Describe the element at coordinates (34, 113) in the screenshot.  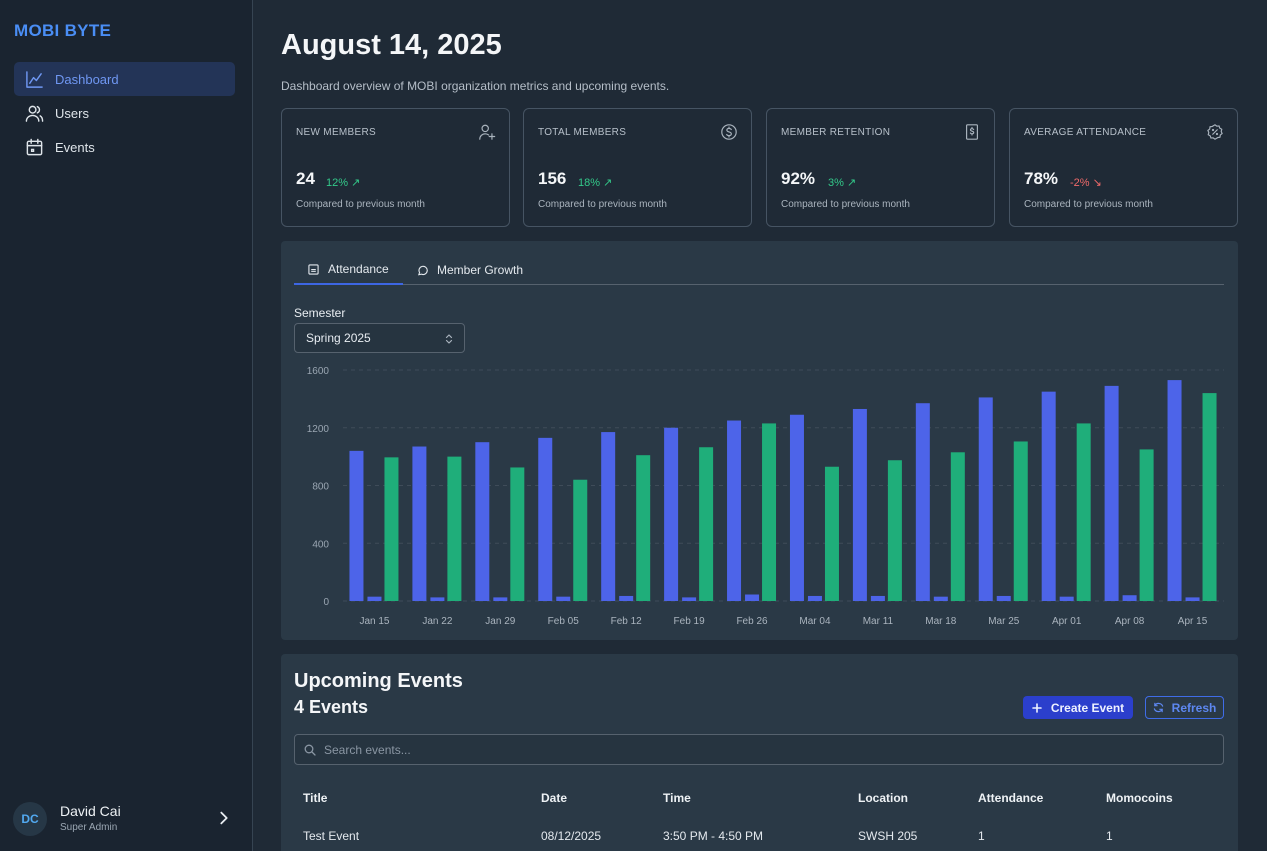
I see `users-icon` at that location.